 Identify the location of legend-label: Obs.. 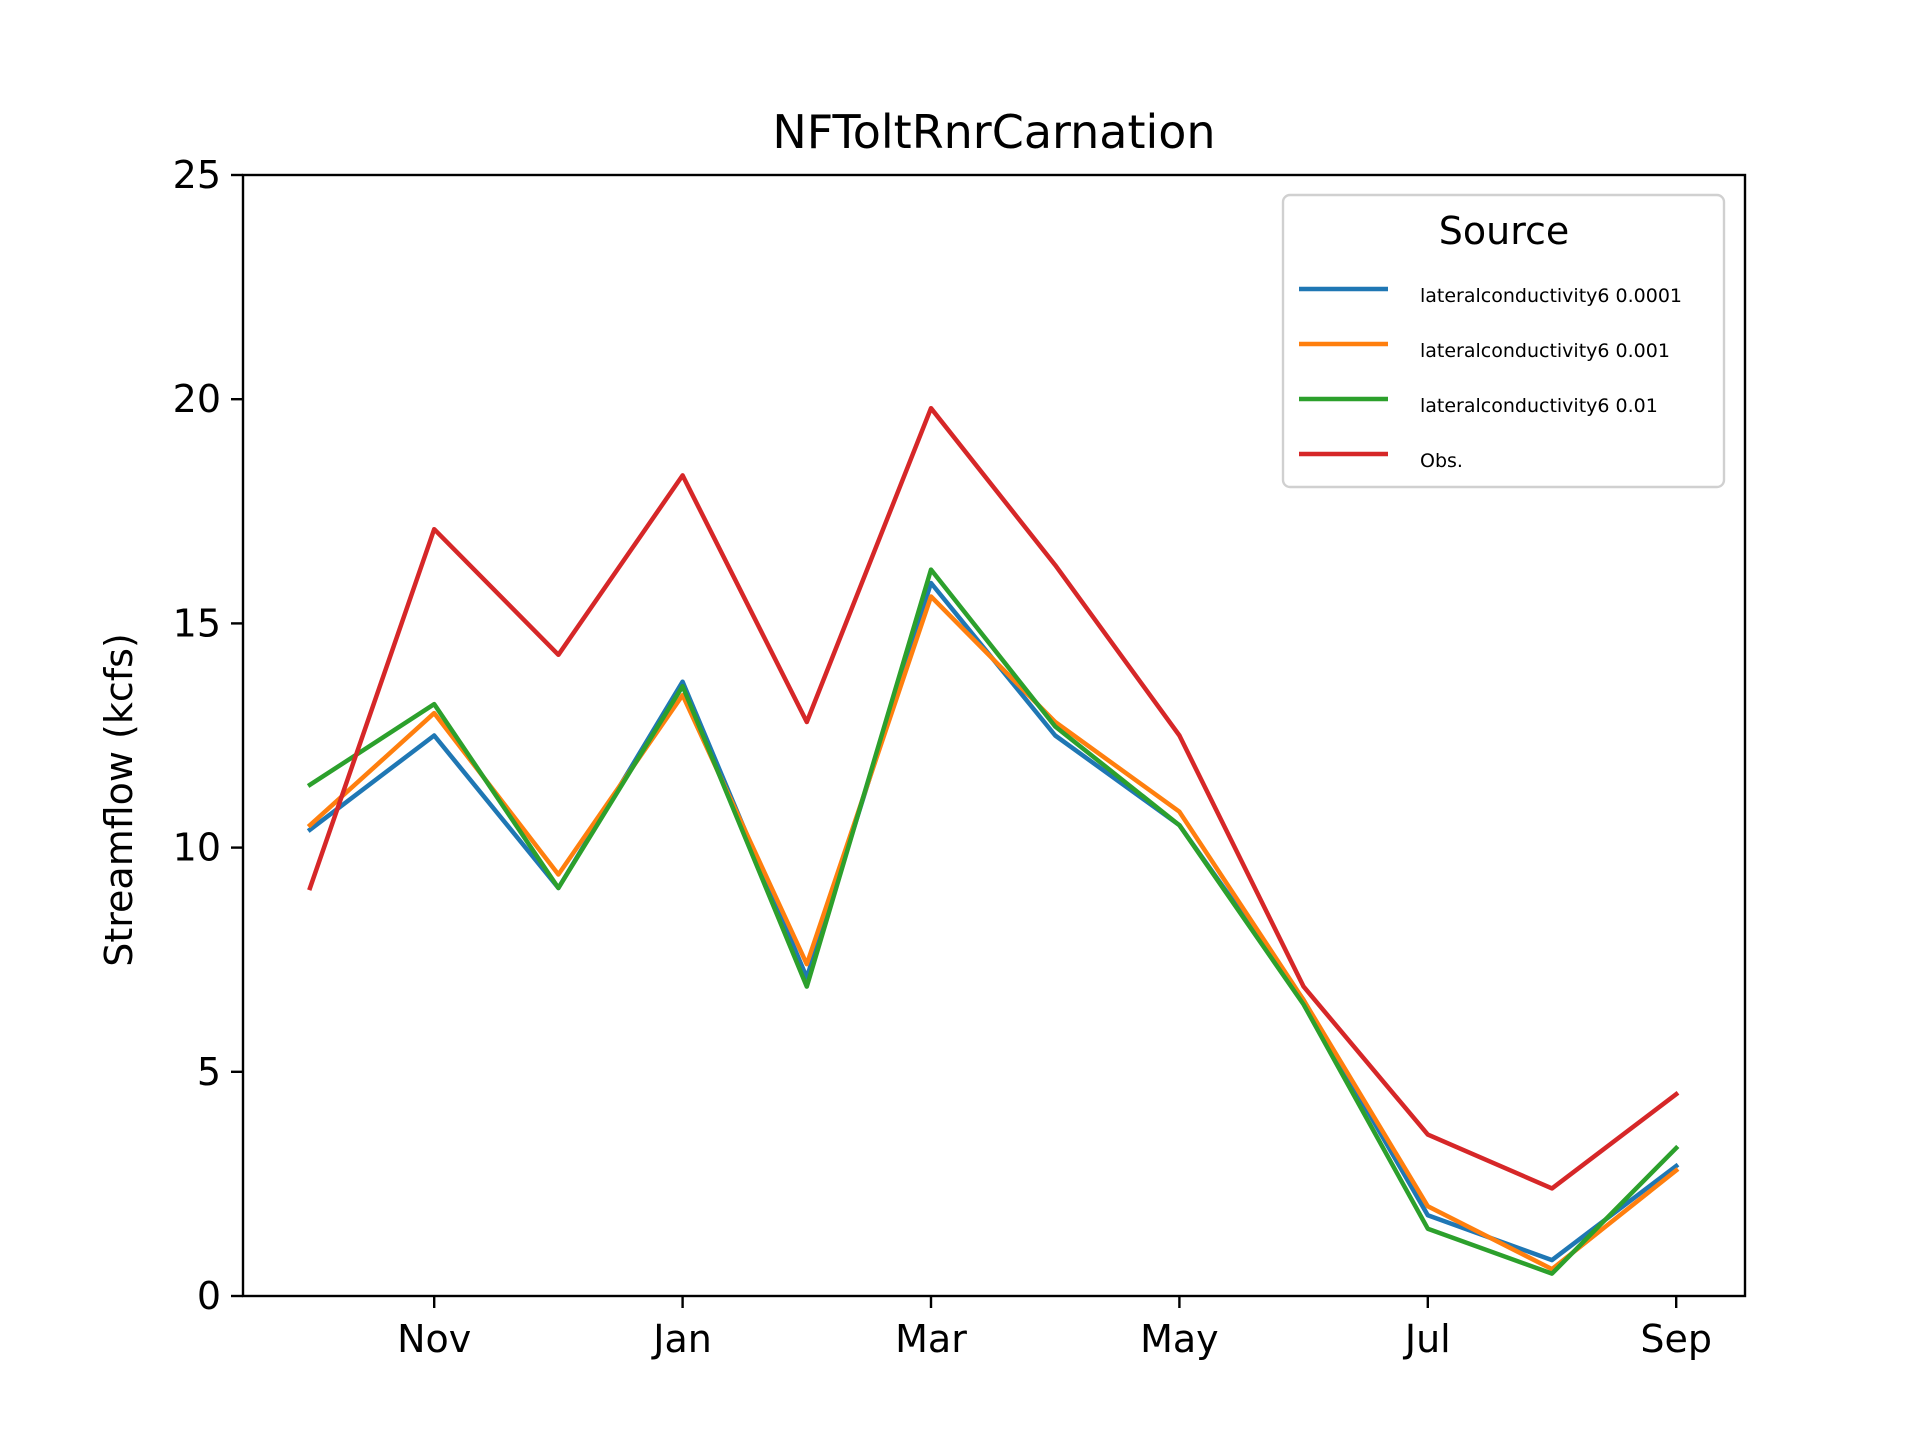
(1441, 461).